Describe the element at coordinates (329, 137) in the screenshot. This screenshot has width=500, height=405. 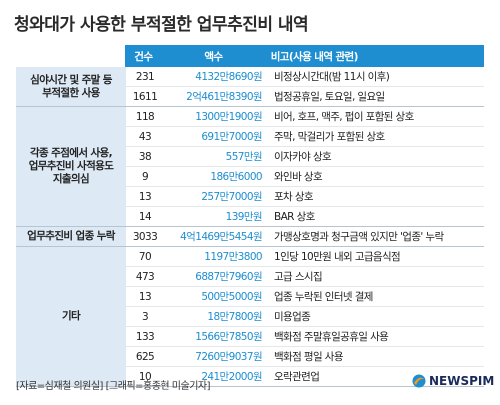
I see `note-cell: 주막, 막걸리가 포함된 상호` at that location.